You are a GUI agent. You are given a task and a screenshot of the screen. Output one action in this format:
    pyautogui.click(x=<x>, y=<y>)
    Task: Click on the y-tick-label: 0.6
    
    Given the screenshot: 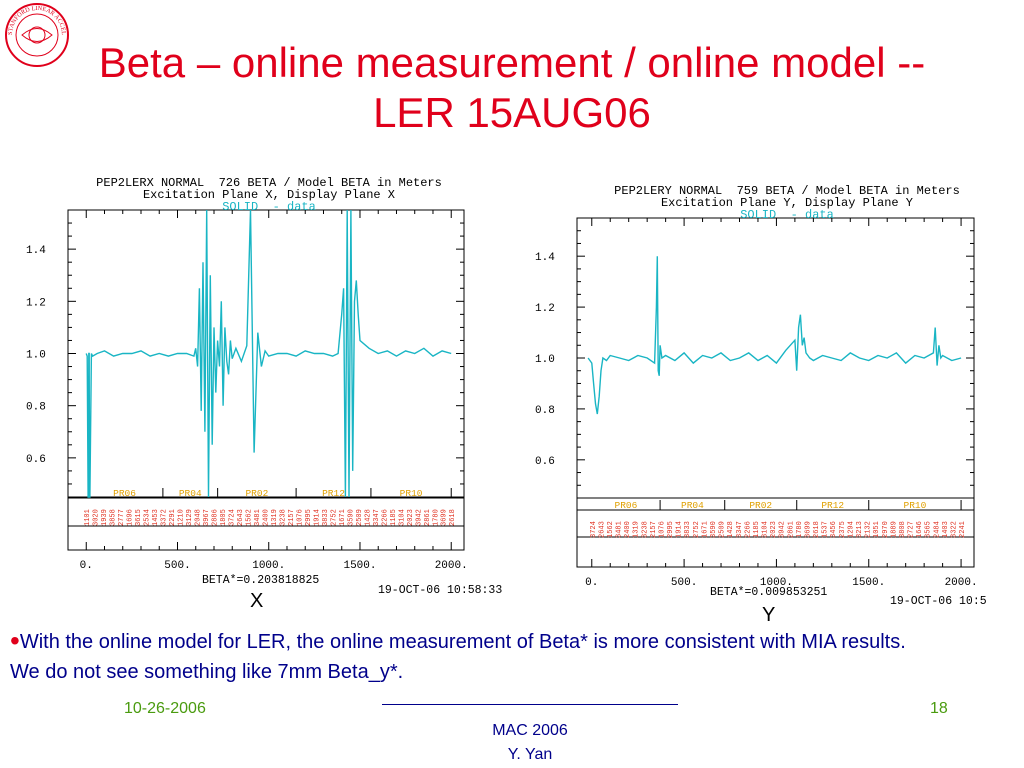 What is the action you would take?
    pyautogui.click(x=36, y=460)
    